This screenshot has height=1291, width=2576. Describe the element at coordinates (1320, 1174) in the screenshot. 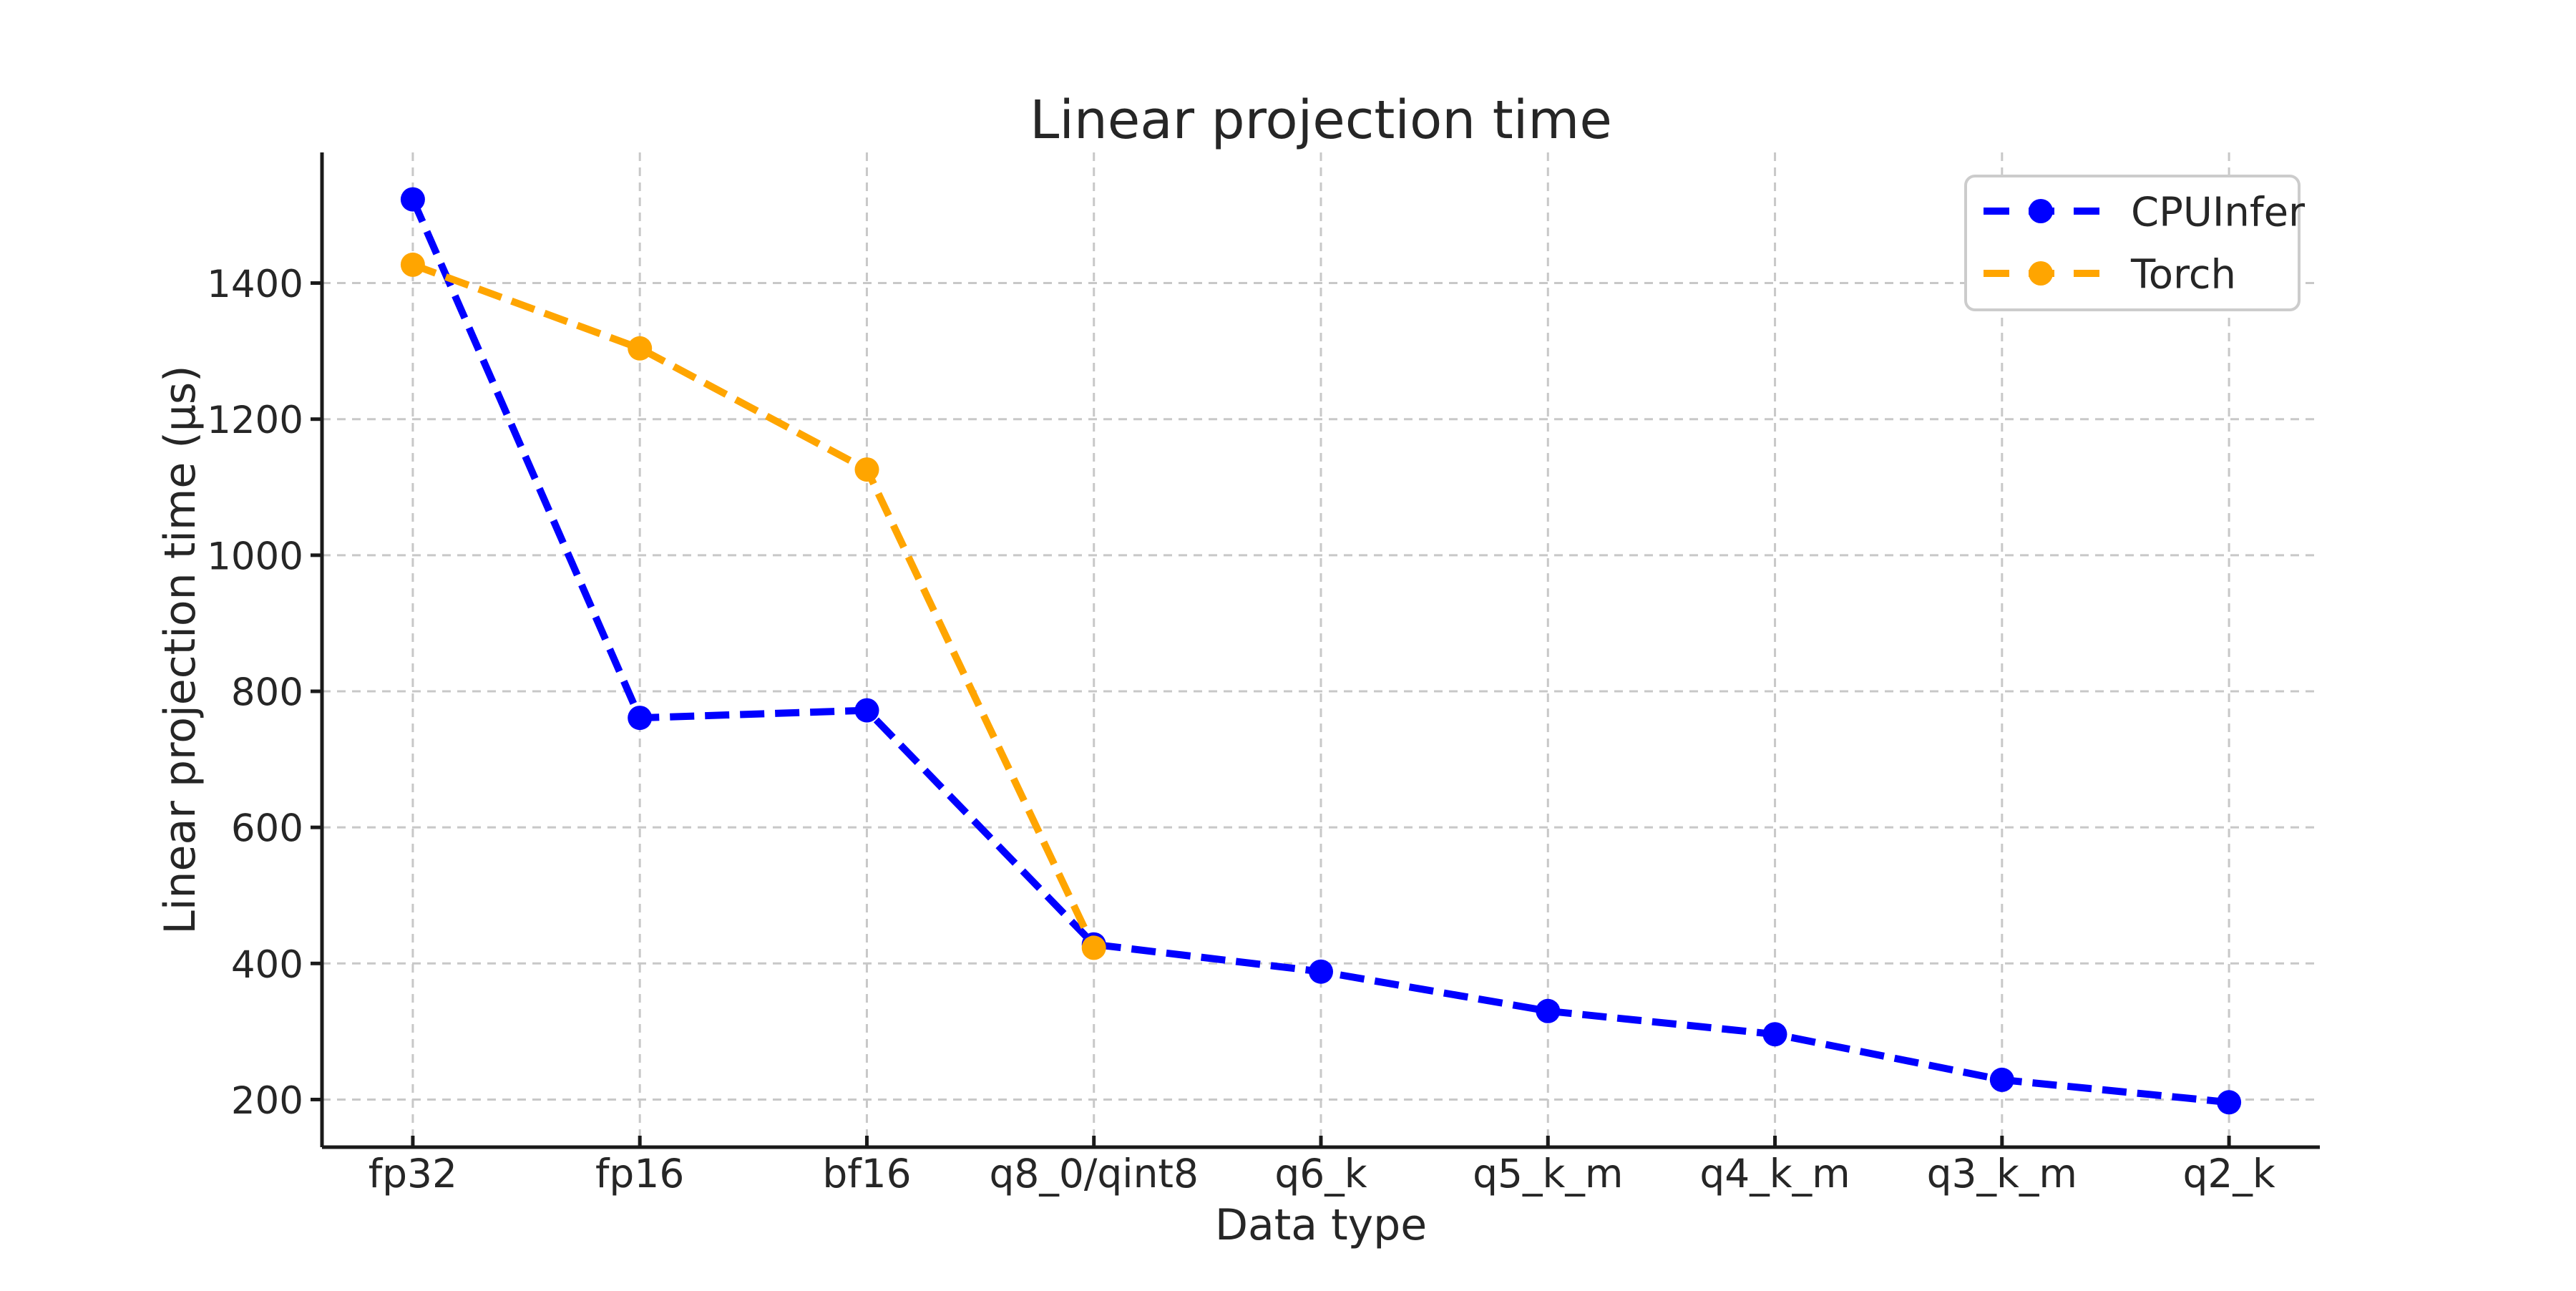

I see `x-tick-label: q6_k` at that location.